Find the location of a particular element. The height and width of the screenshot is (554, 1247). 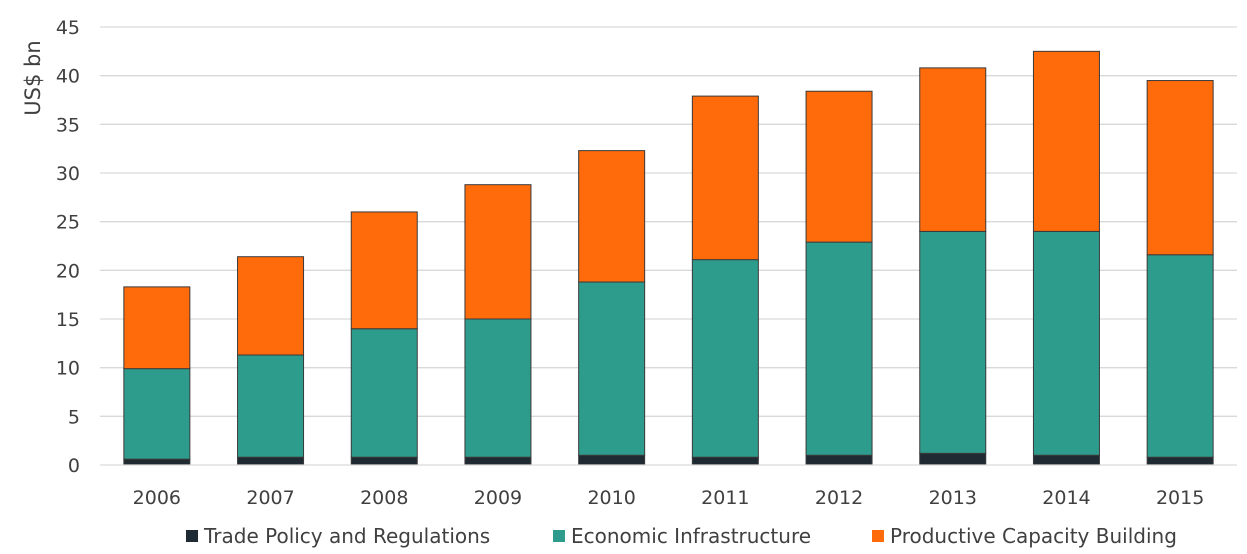

y-tick-label: 10 is located at coordinates (68, 369).